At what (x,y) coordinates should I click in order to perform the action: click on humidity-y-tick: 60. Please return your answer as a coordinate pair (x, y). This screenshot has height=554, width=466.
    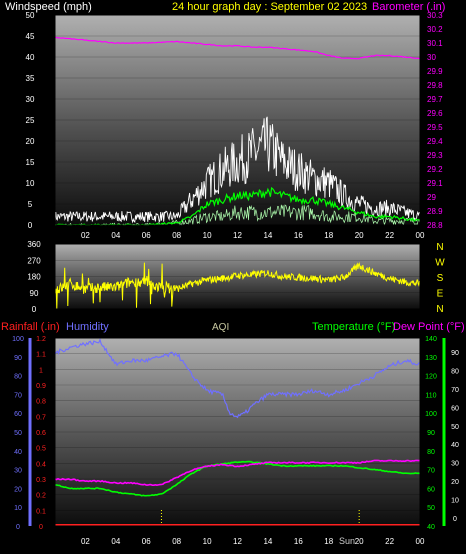
    Looking at the image, I should click on (18, 414).